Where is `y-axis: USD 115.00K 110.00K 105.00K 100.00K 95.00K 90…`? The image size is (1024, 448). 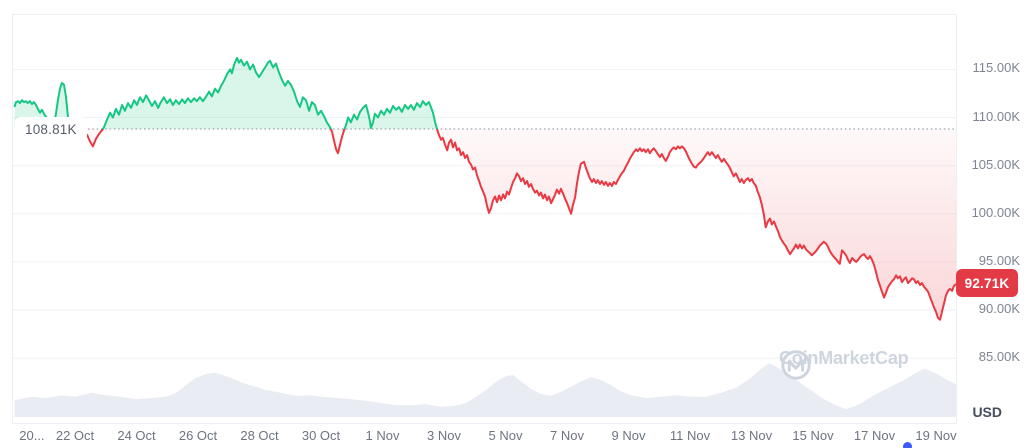 y-axis: USD 115.00K 110.00K 105.00K 100.00K 95.00K 90… is located at coordinates (991, 224).